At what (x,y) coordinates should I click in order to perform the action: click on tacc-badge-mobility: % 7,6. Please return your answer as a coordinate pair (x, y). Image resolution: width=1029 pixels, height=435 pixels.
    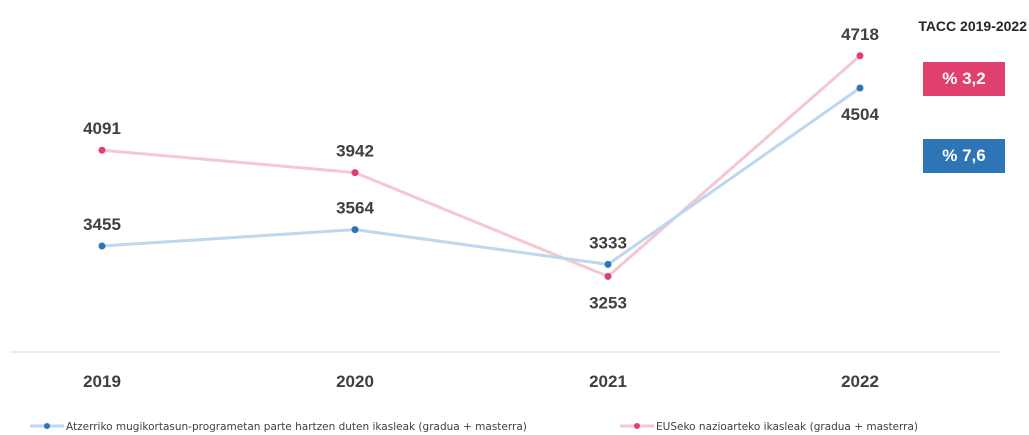
    Looking at the image, I should click on (964, 156).